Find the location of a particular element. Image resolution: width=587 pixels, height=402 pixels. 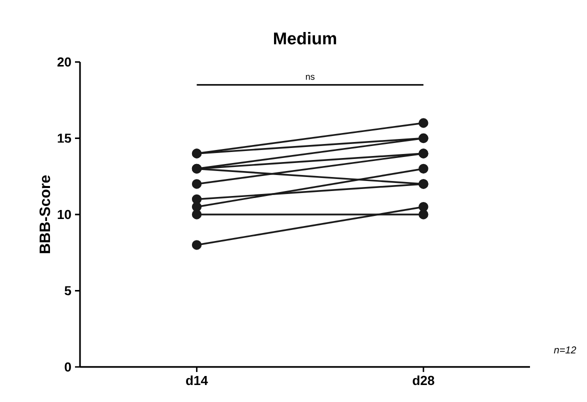

annotation: ns is located at coordinates (310, 77).